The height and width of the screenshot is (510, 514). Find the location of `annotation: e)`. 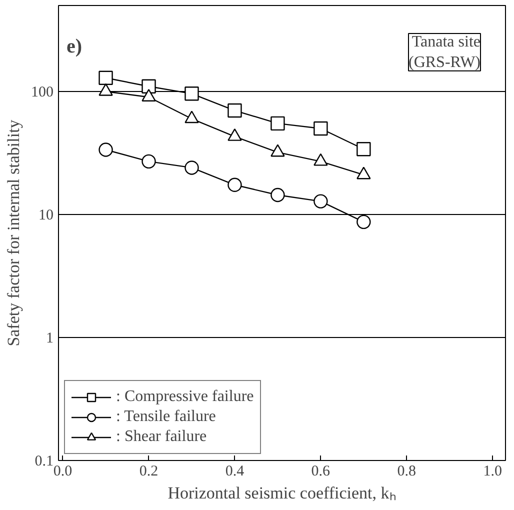

annotation: e) is located at coordinates (74, 47).